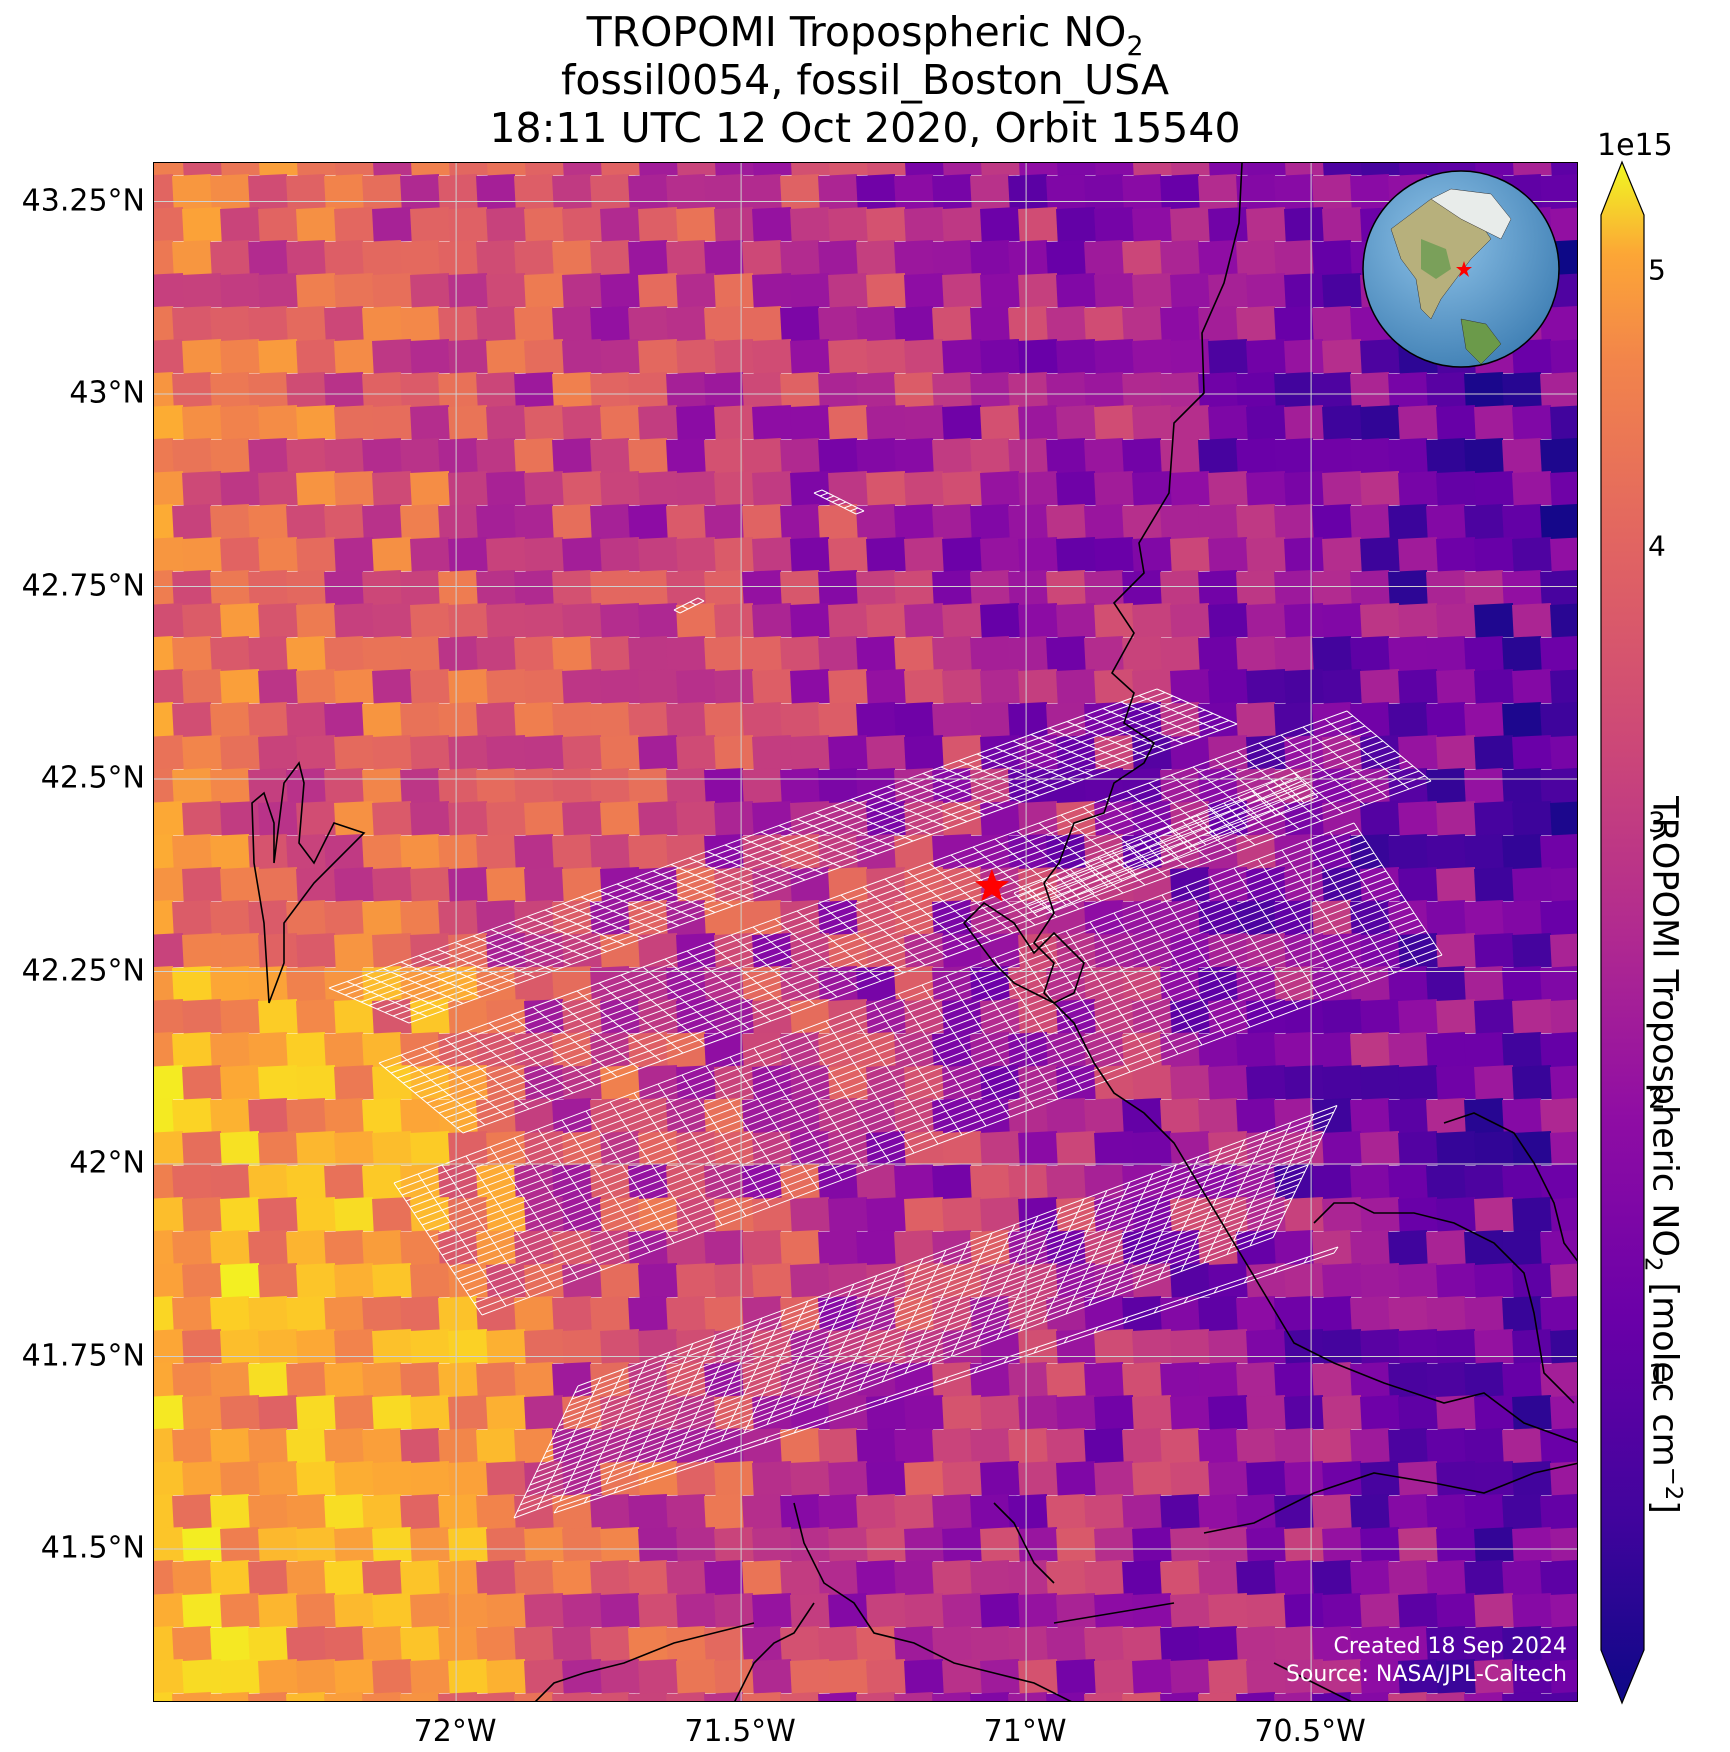 The image size is (1730, 1752). Describe the element at coordinates (1662, 1155) in the screenshot. I see `colorbar-label: TROPOMI Tropospheric NO2 [molec cm−2]` at that location.